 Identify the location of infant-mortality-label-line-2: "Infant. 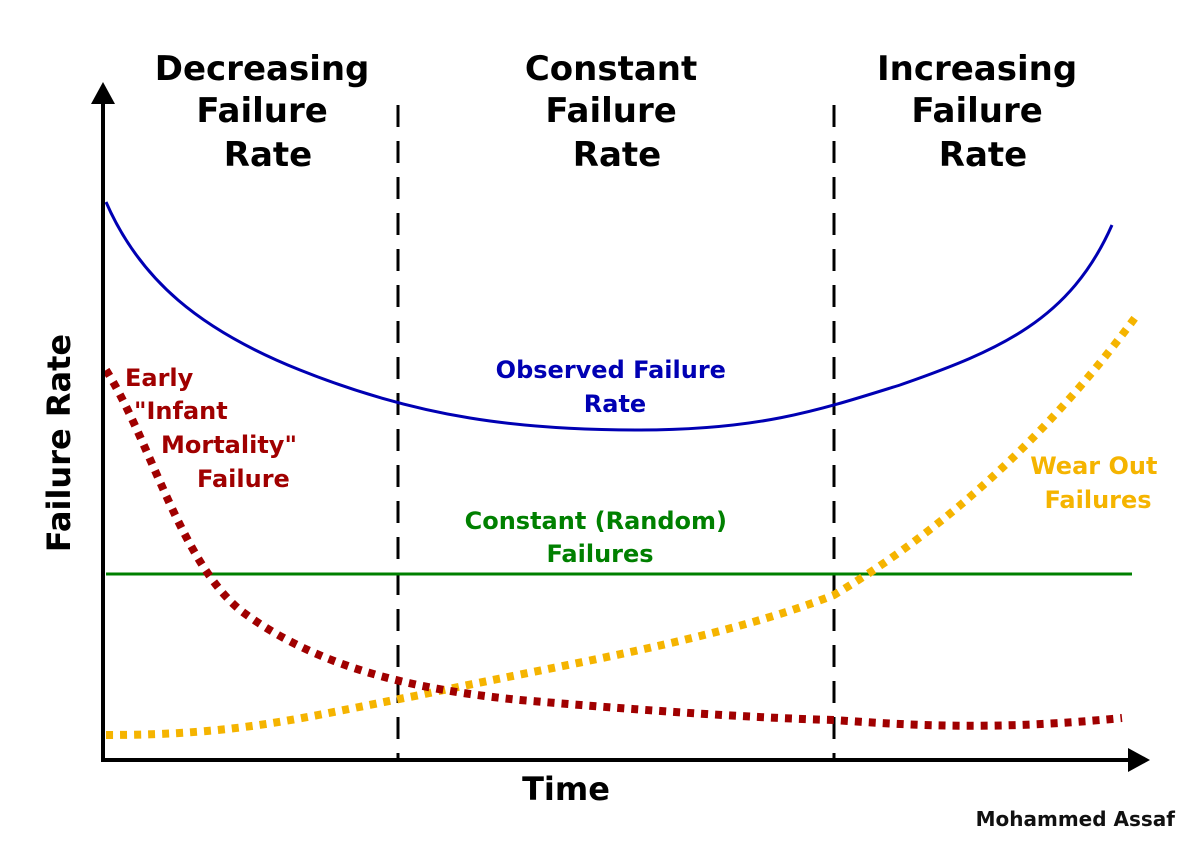
(181, 411).